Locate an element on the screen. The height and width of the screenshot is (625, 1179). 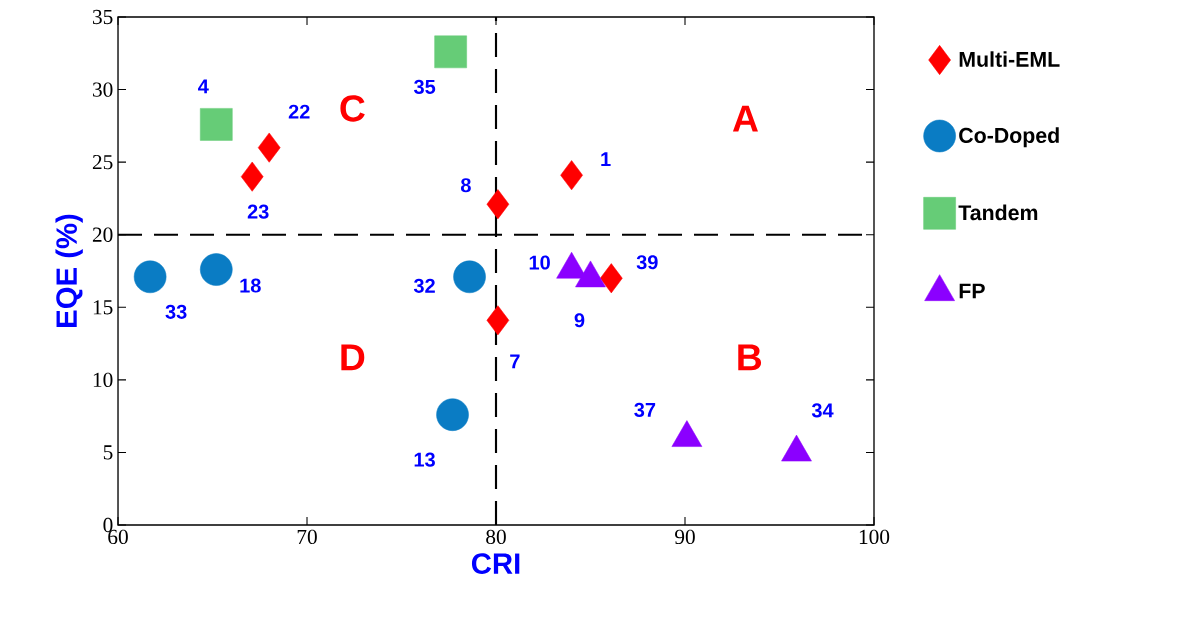
annotation: A is located at coordinates (745, 118).